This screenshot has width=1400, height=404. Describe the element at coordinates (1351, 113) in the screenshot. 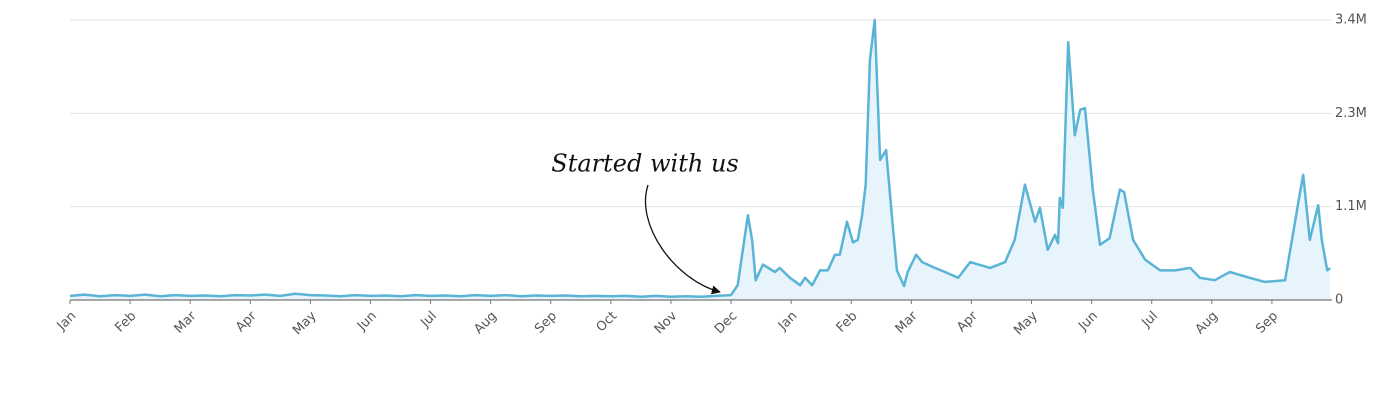

I see `y-tick-label: 2.3M` at that location.